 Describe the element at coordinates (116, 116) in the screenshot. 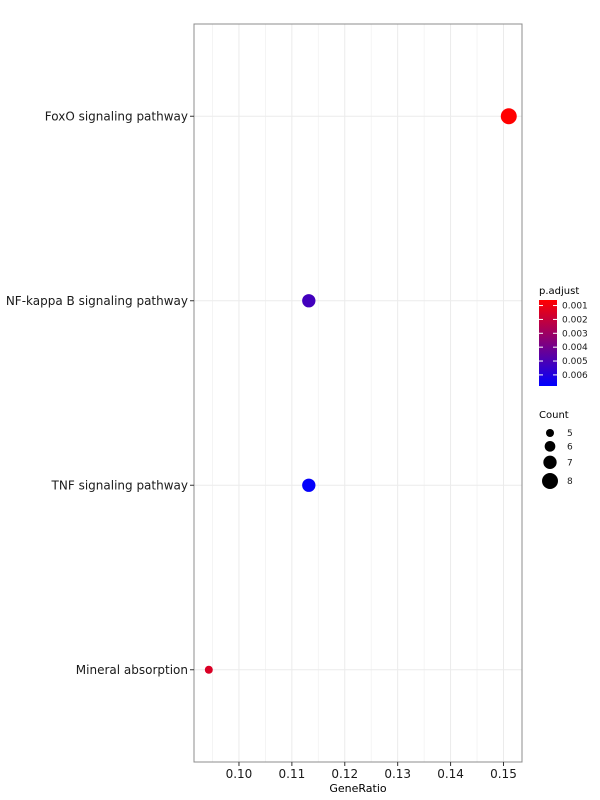

I see `y-tick-label: FoxO signaling pathway` at that location.